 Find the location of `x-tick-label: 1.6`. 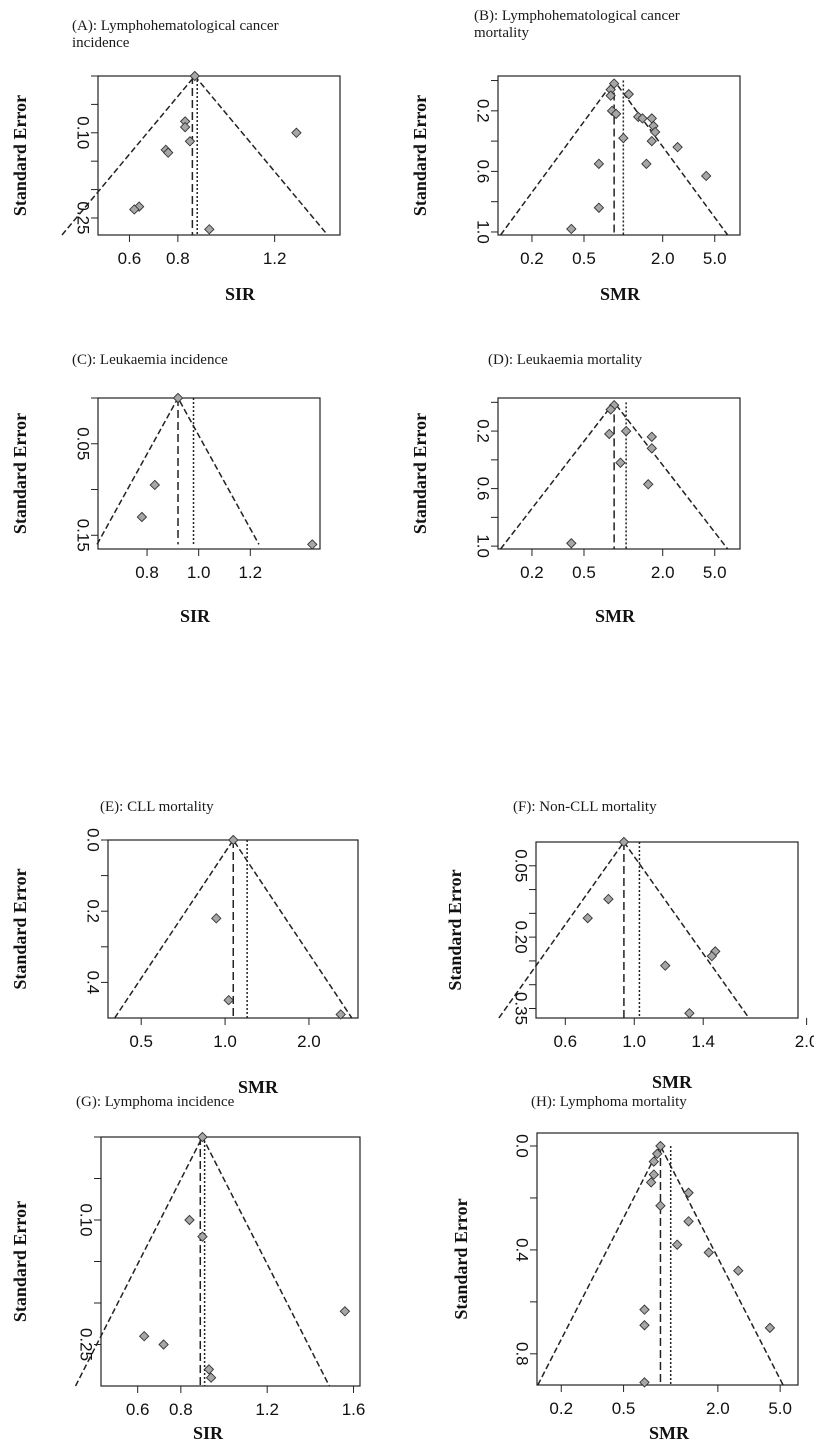

x-tick-label: 1.6 is located at coordinates (354, 1409).